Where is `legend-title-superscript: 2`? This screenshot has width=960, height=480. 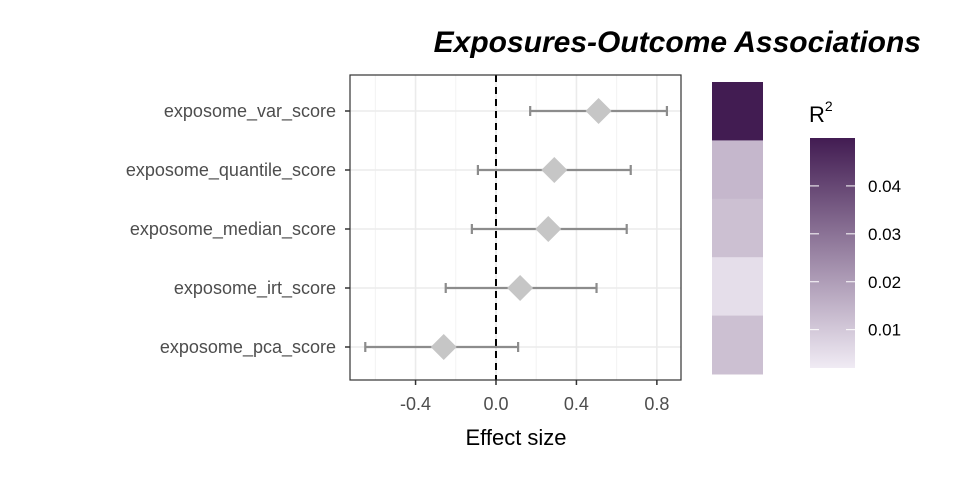
legend-title-superscript: 2 is located at coordinates (829, 106).